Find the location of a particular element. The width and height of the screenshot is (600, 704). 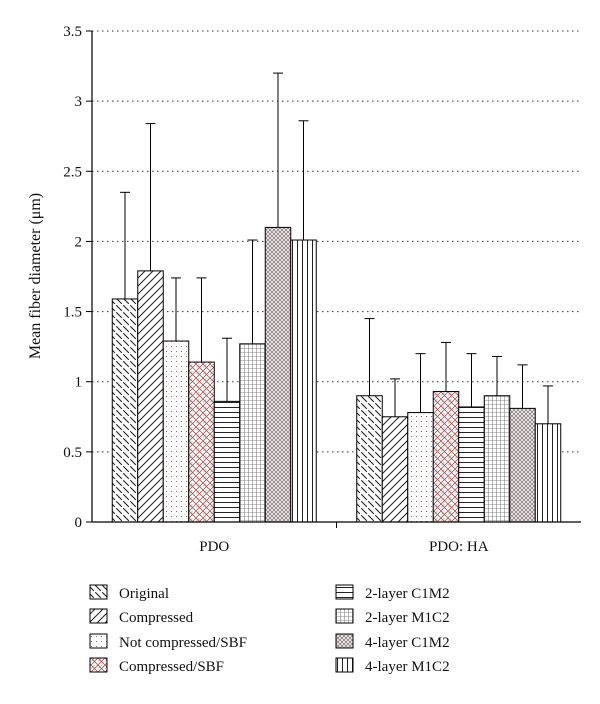

y-tick-label: 0.5 is located at coordinates (72, 453).